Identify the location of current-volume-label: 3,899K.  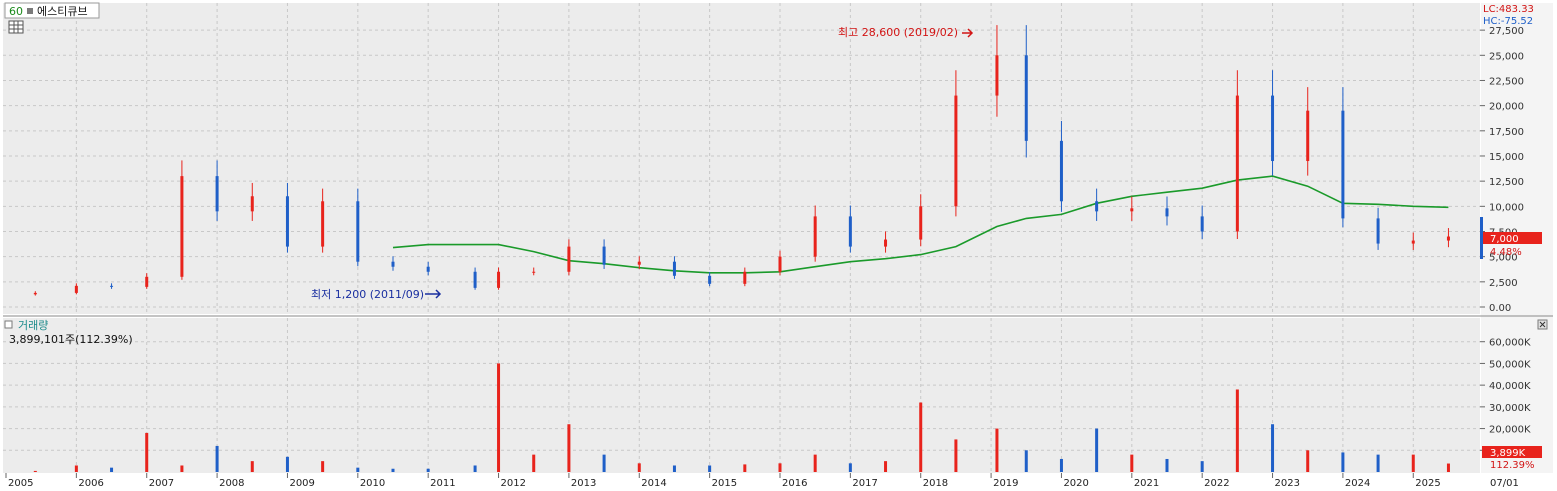
(1508, 453).